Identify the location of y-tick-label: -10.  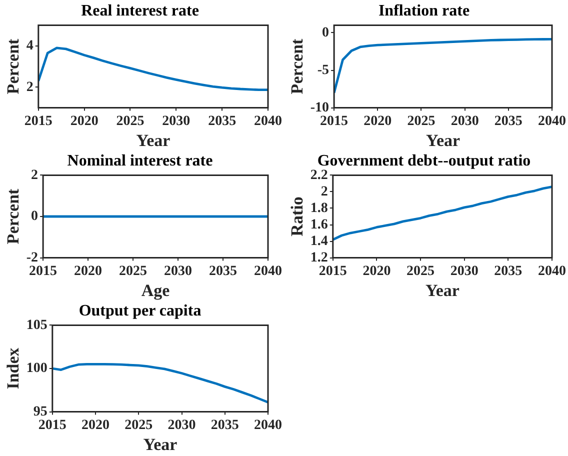
(320, 108).